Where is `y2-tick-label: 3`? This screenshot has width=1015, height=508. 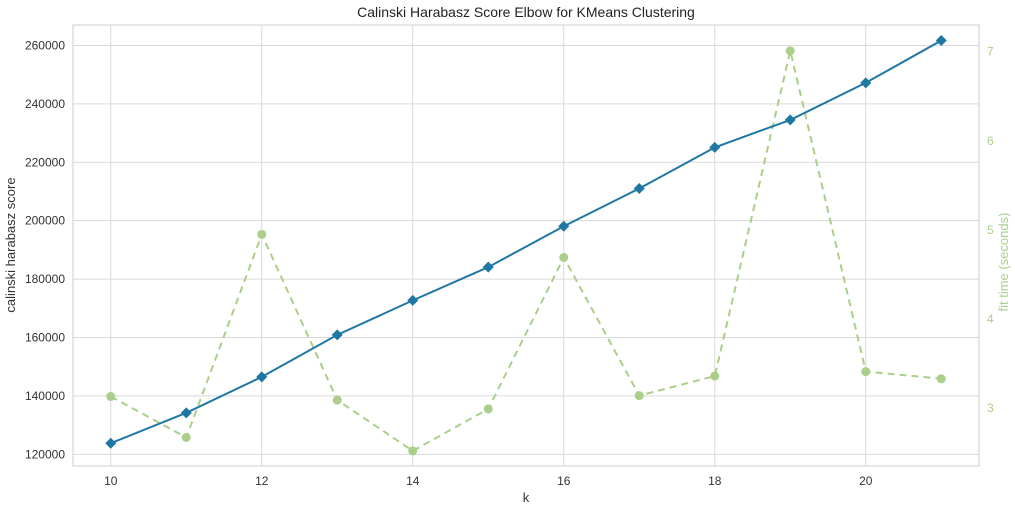 y2-tick-label: 3 is located at coordinates (990, 408).